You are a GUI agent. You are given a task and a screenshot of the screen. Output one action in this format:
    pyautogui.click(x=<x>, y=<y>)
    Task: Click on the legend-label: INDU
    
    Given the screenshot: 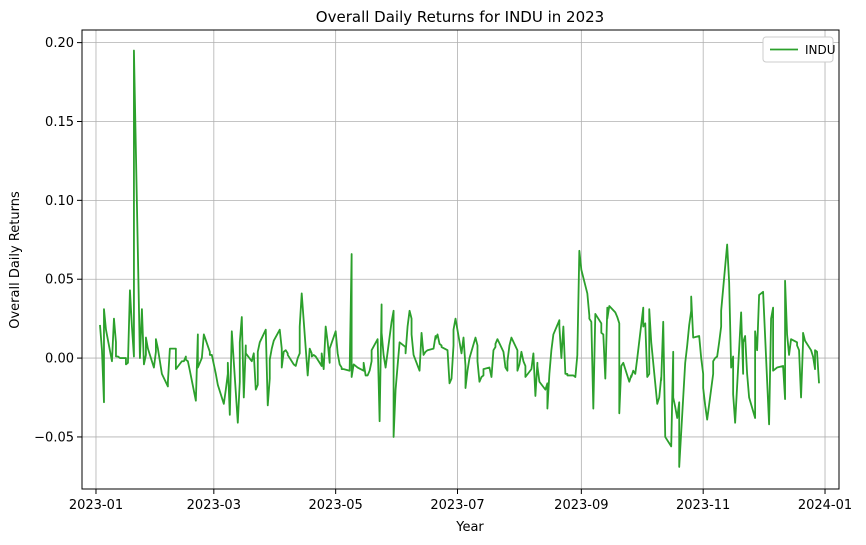 What is the action you would take?
    pyautogui.click(x=820, y=50)
    